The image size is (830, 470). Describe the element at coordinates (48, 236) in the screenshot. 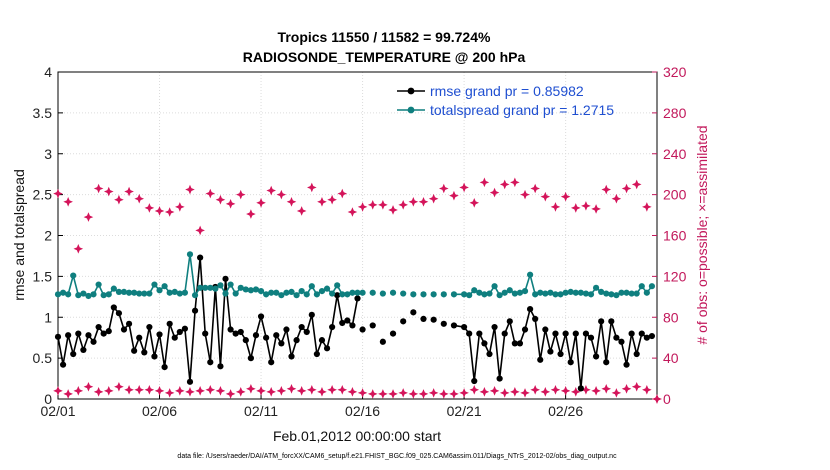

I see `y-tick-label: 2` at that location.